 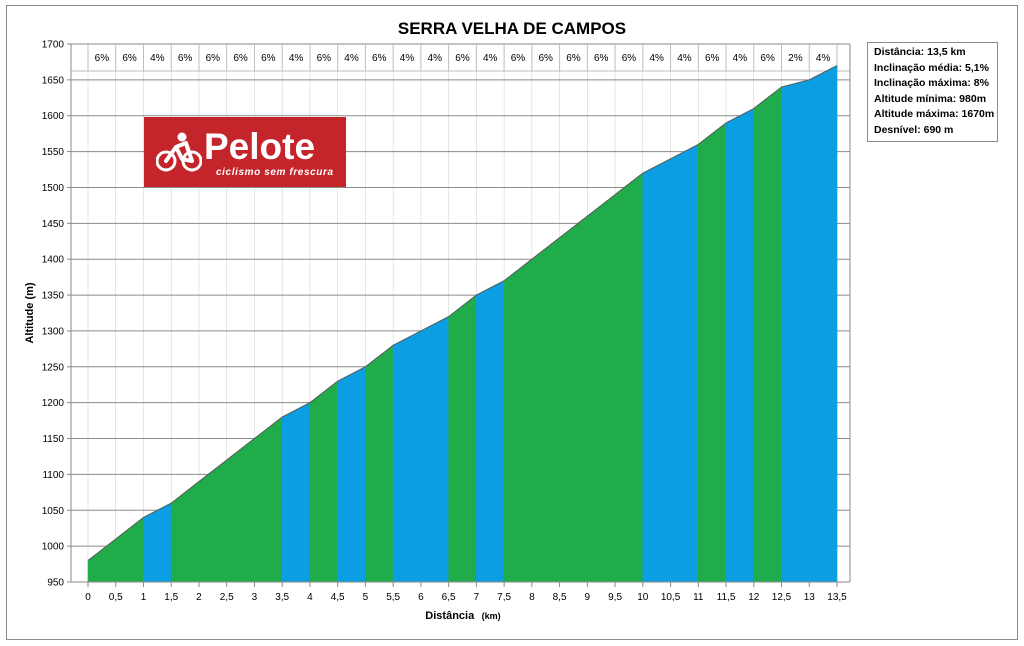 I want to click on logo-wordmark: Pelote, so click(x=260, y=146).